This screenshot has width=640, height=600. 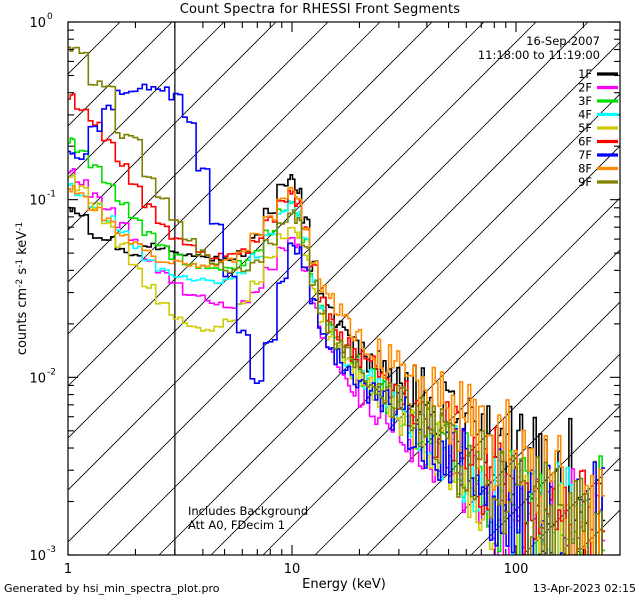 I want to click on legend-label-9f: 9F, so click(x=585, y=182).